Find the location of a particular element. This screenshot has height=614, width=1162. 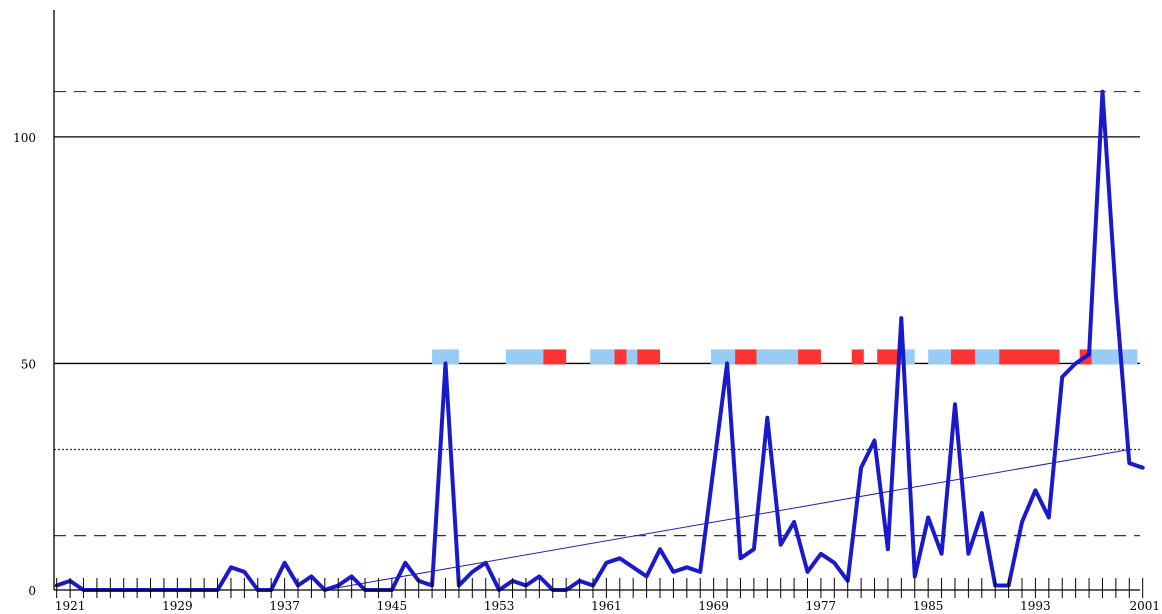

y-tick-label: 100 is located at coordinates (24, 138).